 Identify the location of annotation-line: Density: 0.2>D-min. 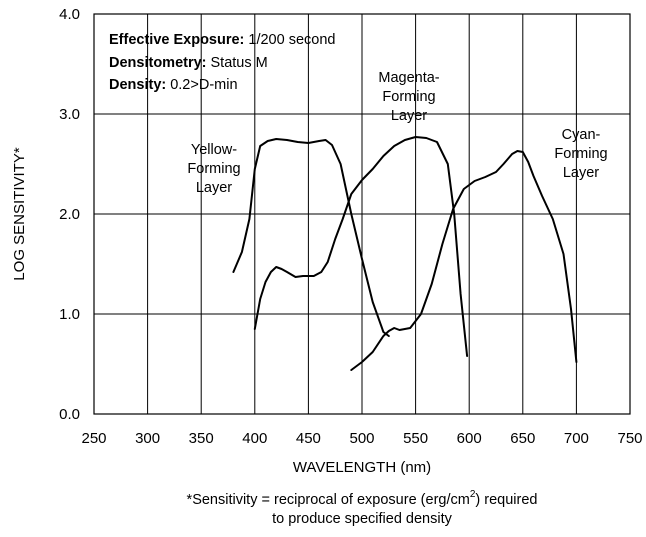
(173, 85).